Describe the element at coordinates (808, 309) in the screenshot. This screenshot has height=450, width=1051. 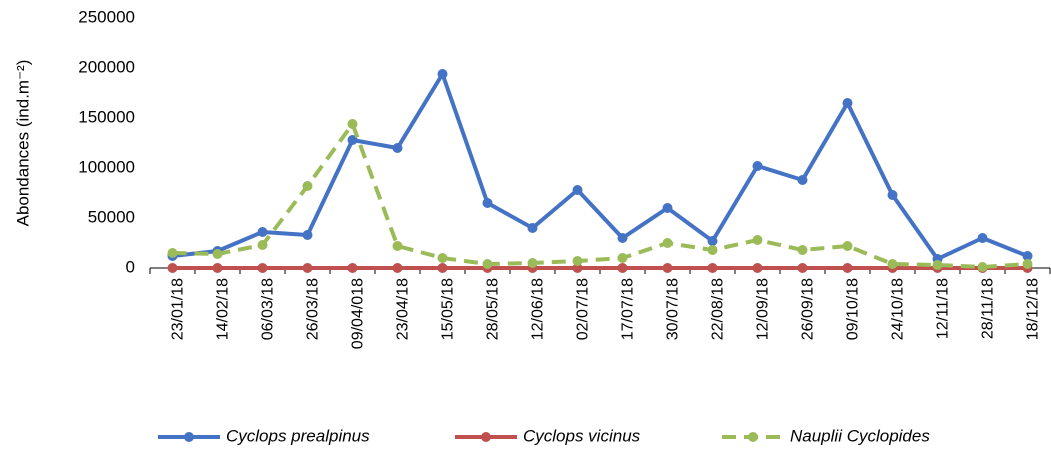
I see `x-tick-label: 26/09/18` at that location.